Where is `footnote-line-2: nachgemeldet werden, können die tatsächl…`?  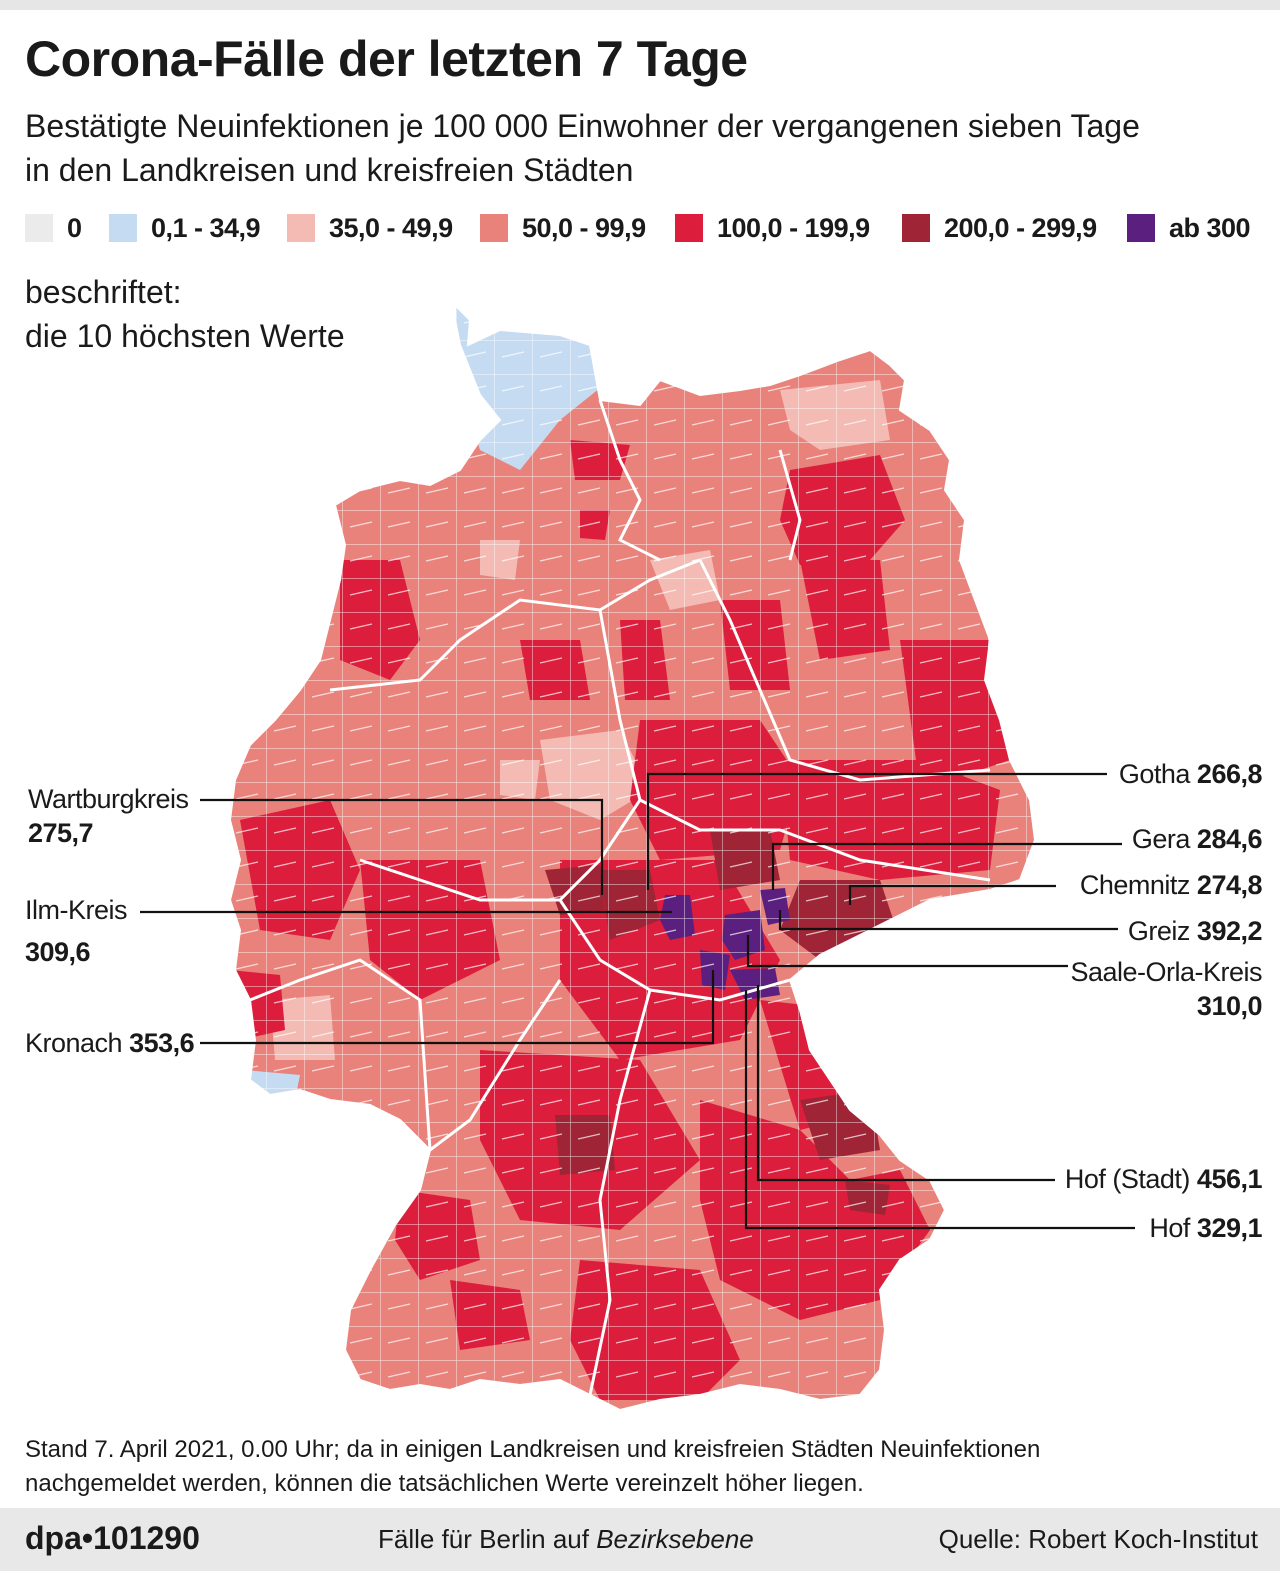 footnote-line-2: nachgemeldet werden, können die tatsächl… is located at coordinates (444, 1483).